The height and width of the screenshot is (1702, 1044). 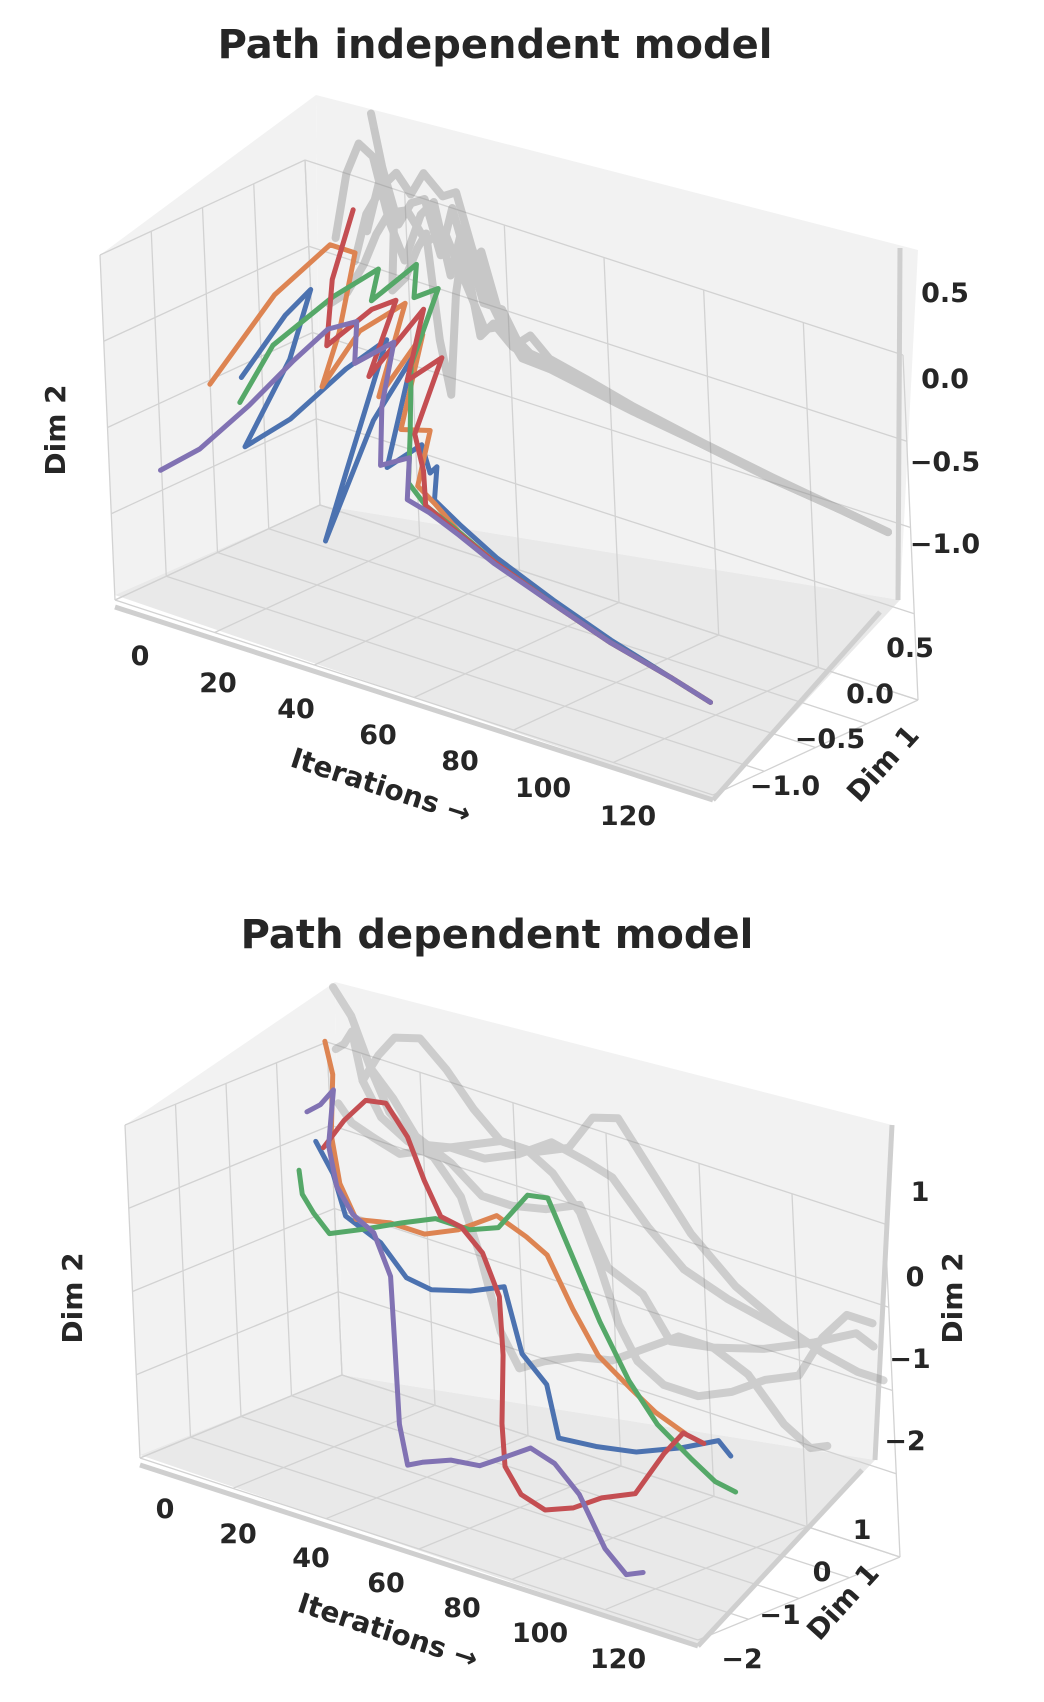 What do you see at coordinates (920, 1192) in the screenshot?
I see `z-tick-label: 1` at bounding box center [920, 1192].